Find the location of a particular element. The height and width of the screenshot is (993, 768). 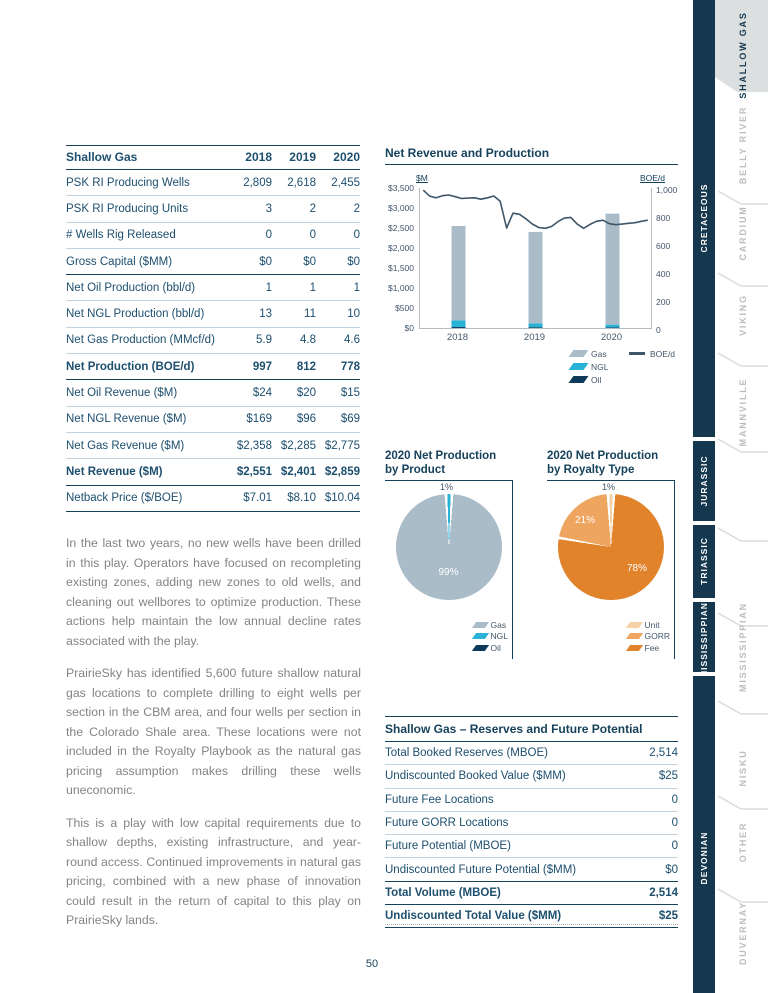

right-axis-tick: 1,000 is located at coordinates (667, 190).